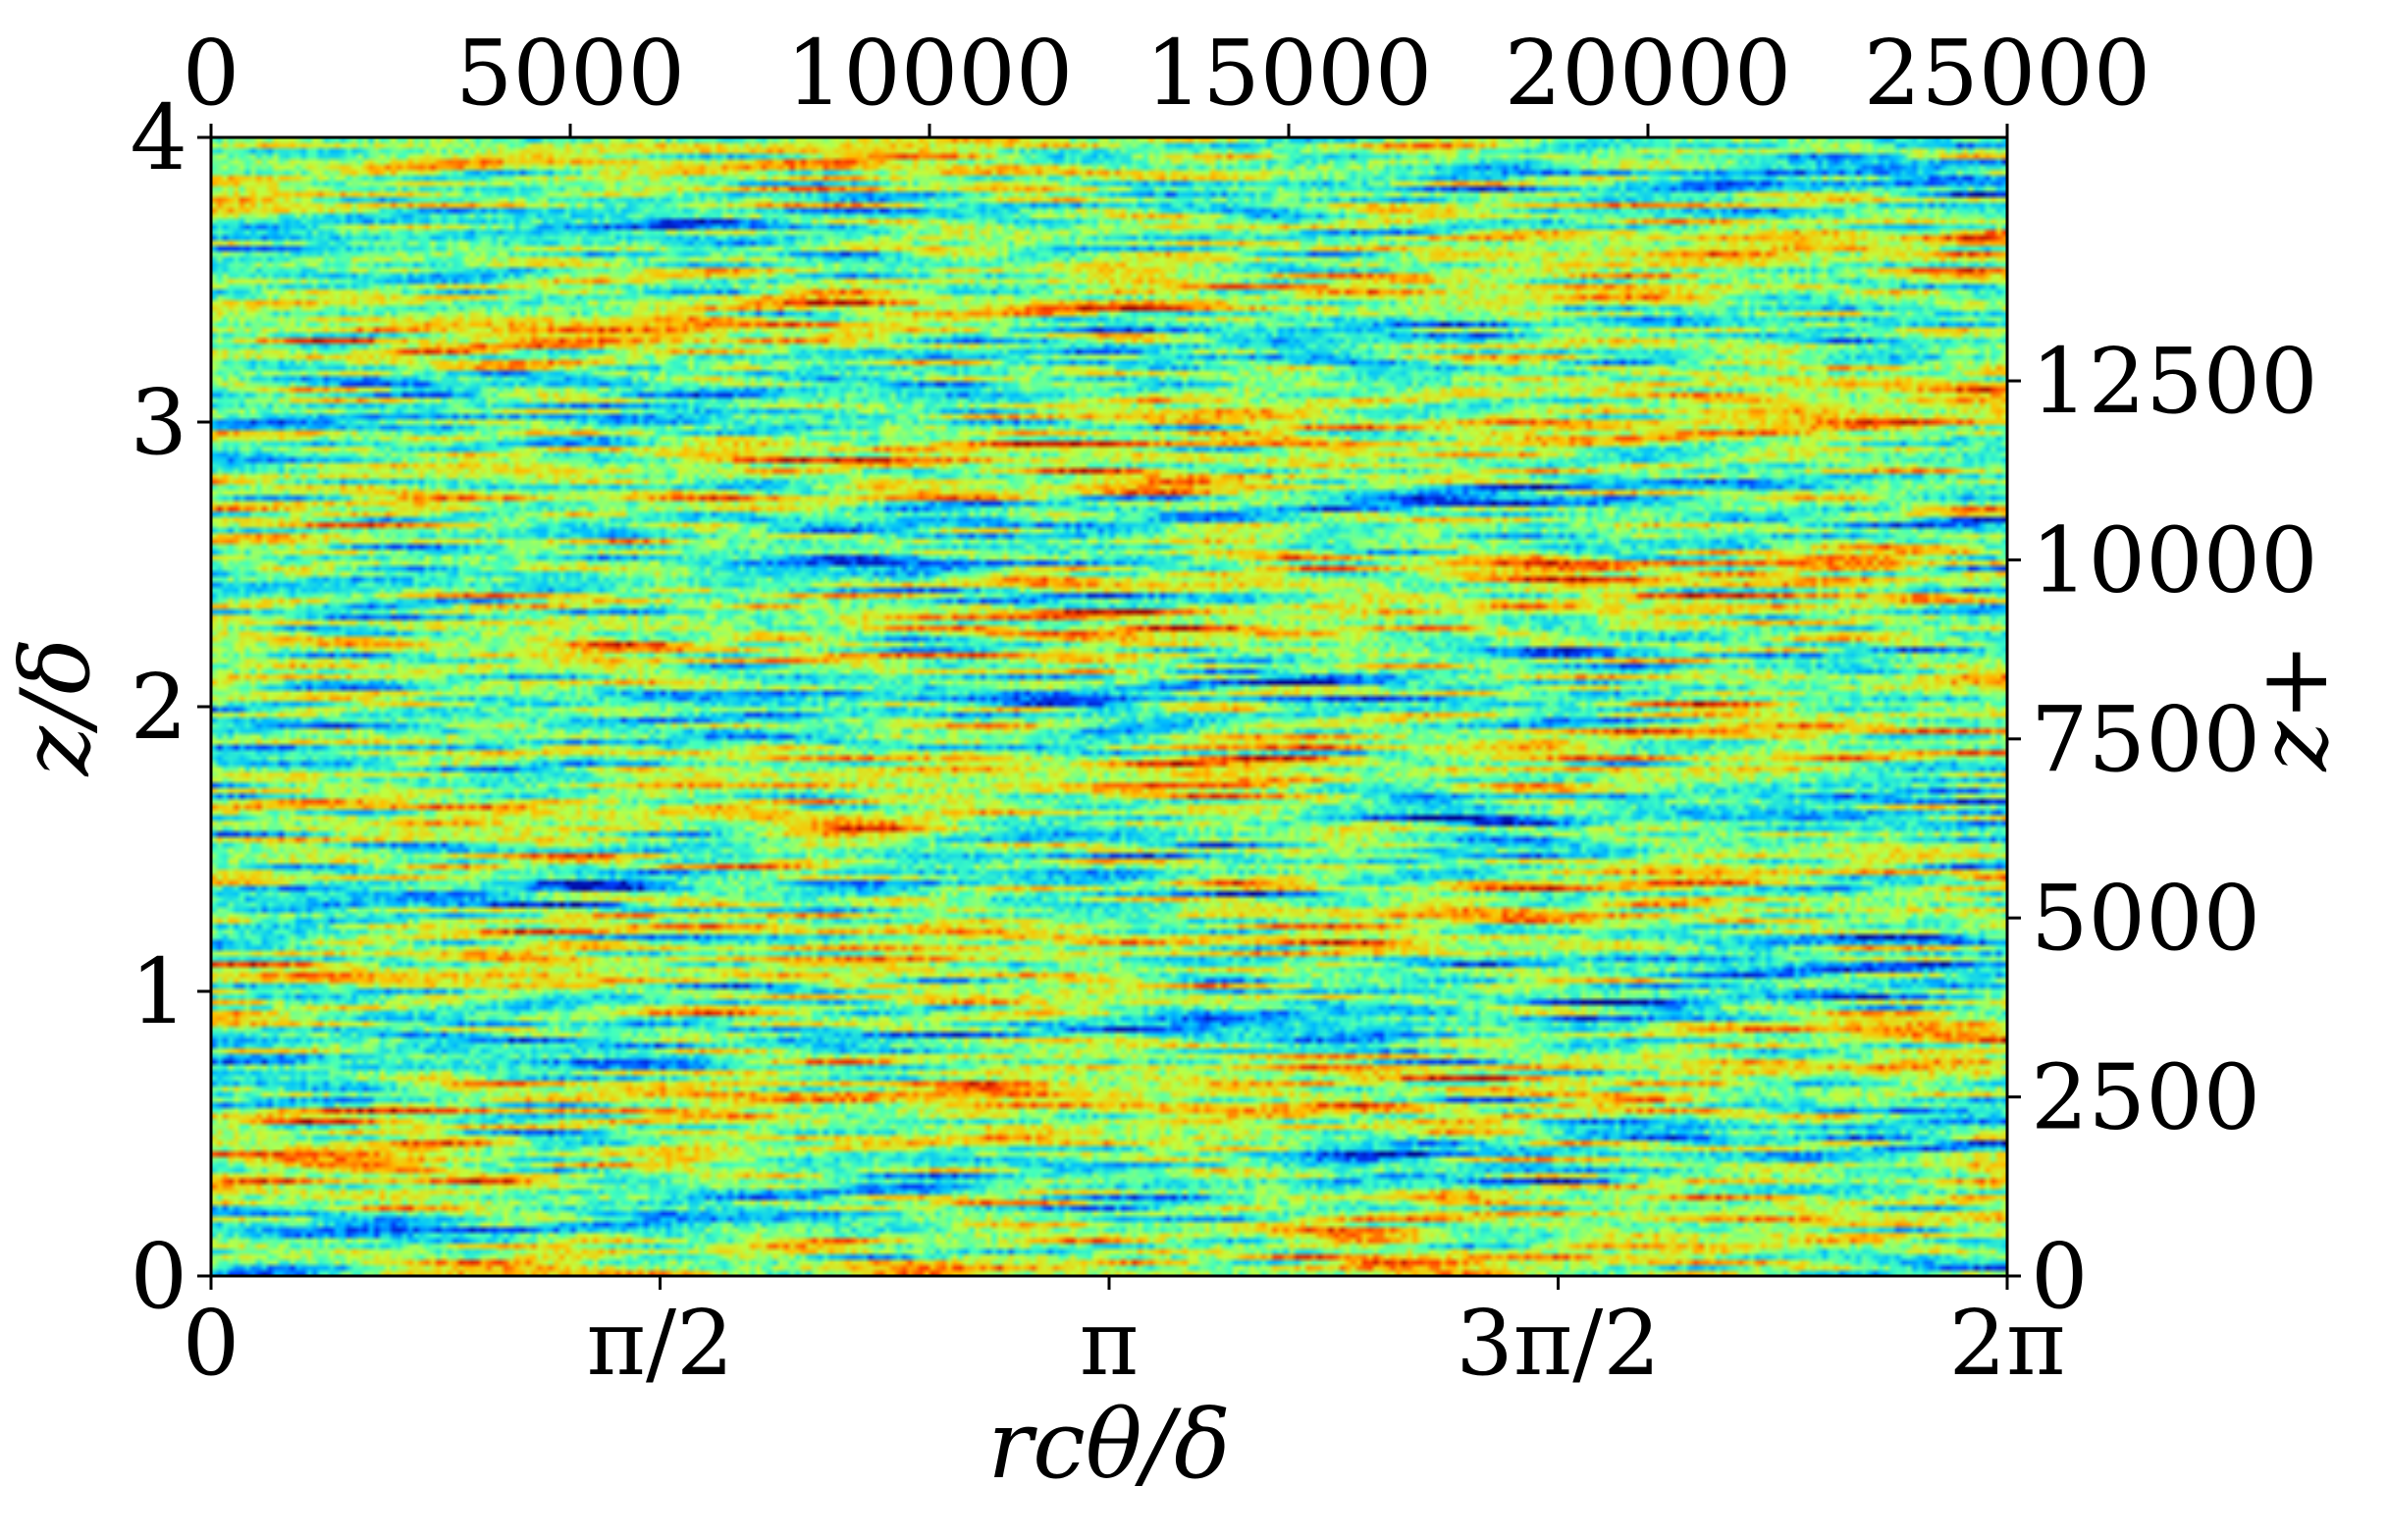 This screenshot has width=2388, height=1540. What do you see at coordinates (661, 1343) in the screenshot?
I see `x-tick-label: π/2` at bounding box center [661, 1343].